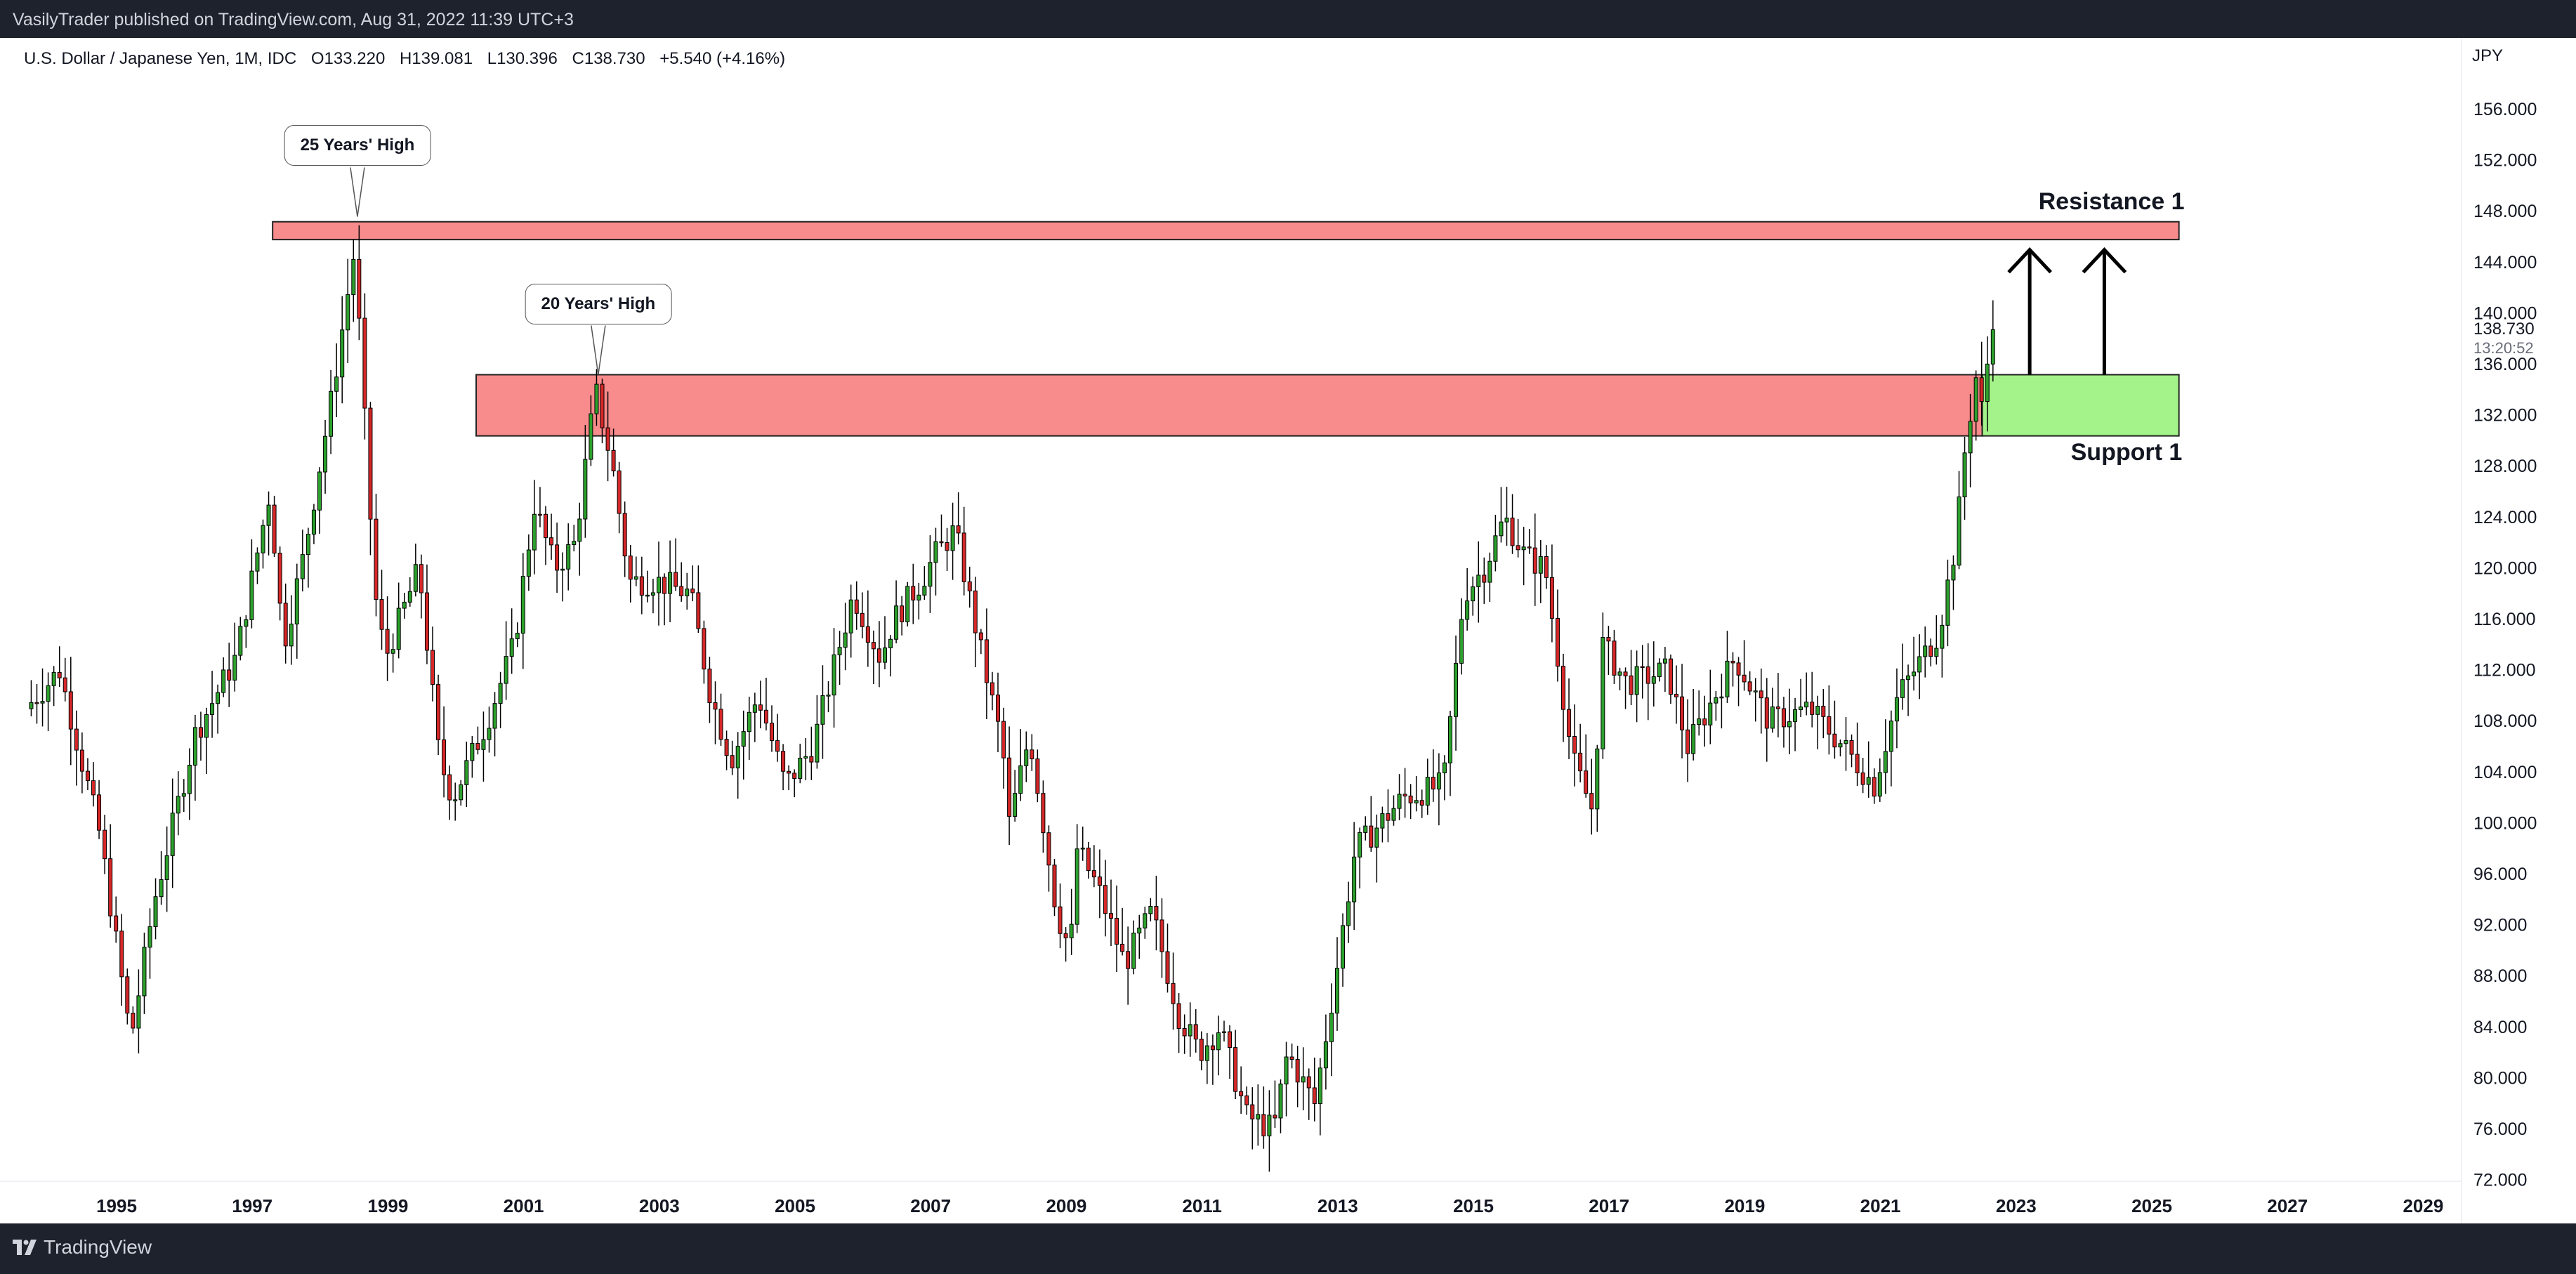 The width and height of the screenshot is (2576, 1274). Describe the element at coordinates (2500, 925) in the screenshot. I see `y-tick-label: 92.000` at that location.